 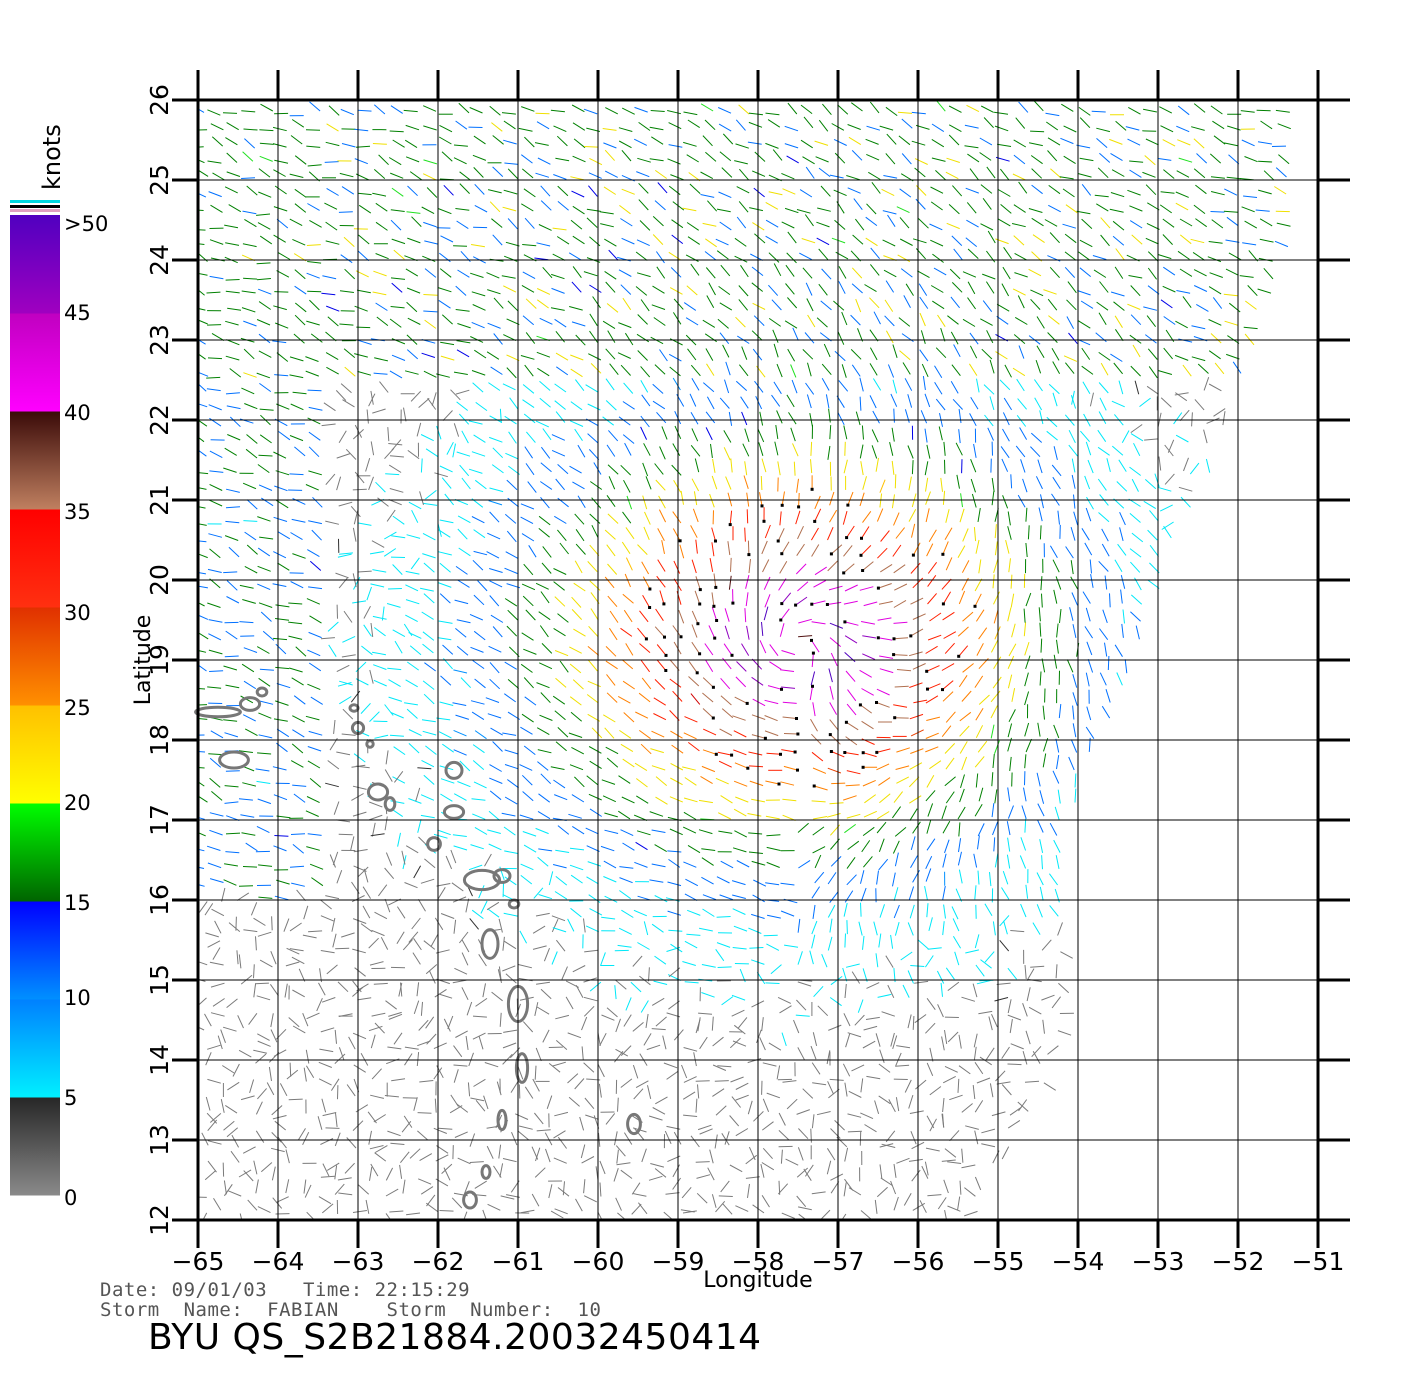 What do you see at coordinates (159, 500) in the screenshot?
I see `y-tick-label: 21` at bounding box center [159, 500].